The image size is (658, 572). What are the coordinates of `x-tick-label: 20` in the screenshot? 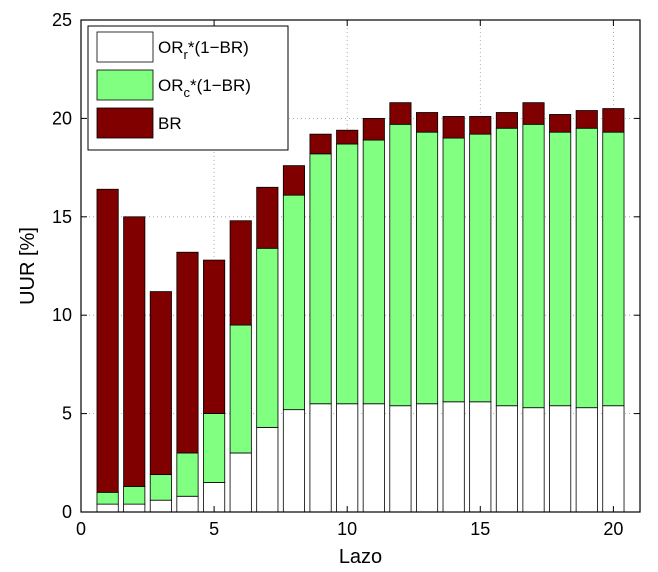 It's located at (613, 529).